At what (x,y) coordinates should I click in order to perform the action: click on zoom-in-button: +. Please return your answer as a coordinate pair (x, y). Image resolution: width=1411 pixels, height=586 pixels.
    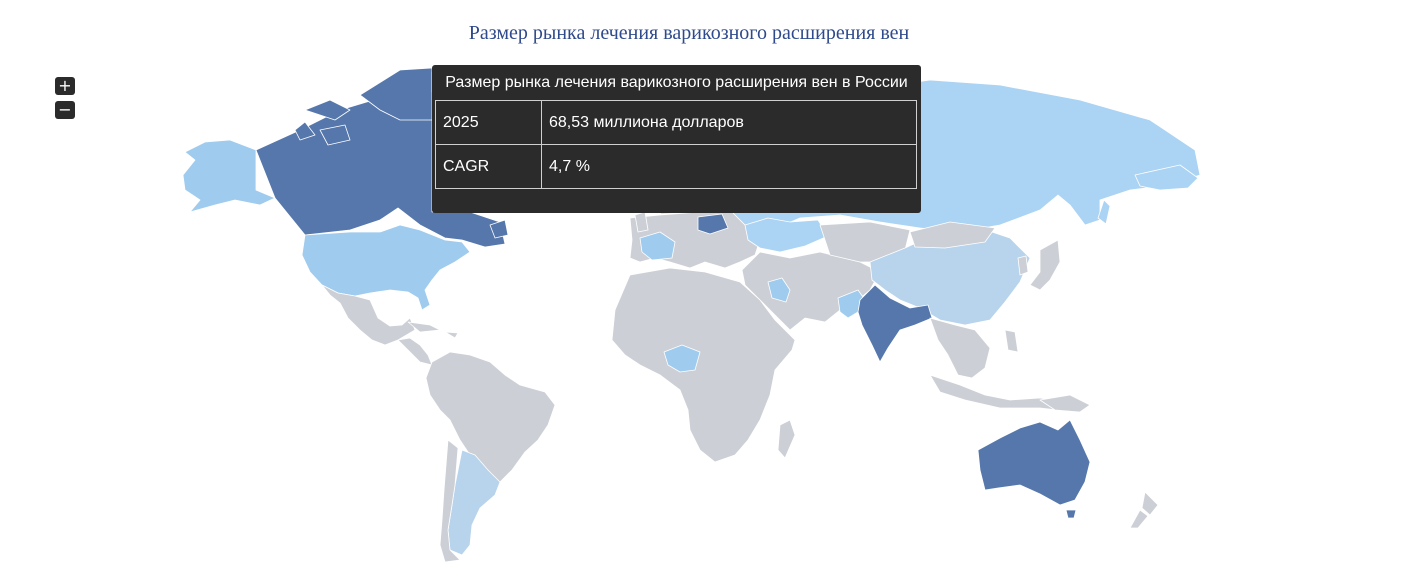
    Looking at the image, I should click on (65, 86).